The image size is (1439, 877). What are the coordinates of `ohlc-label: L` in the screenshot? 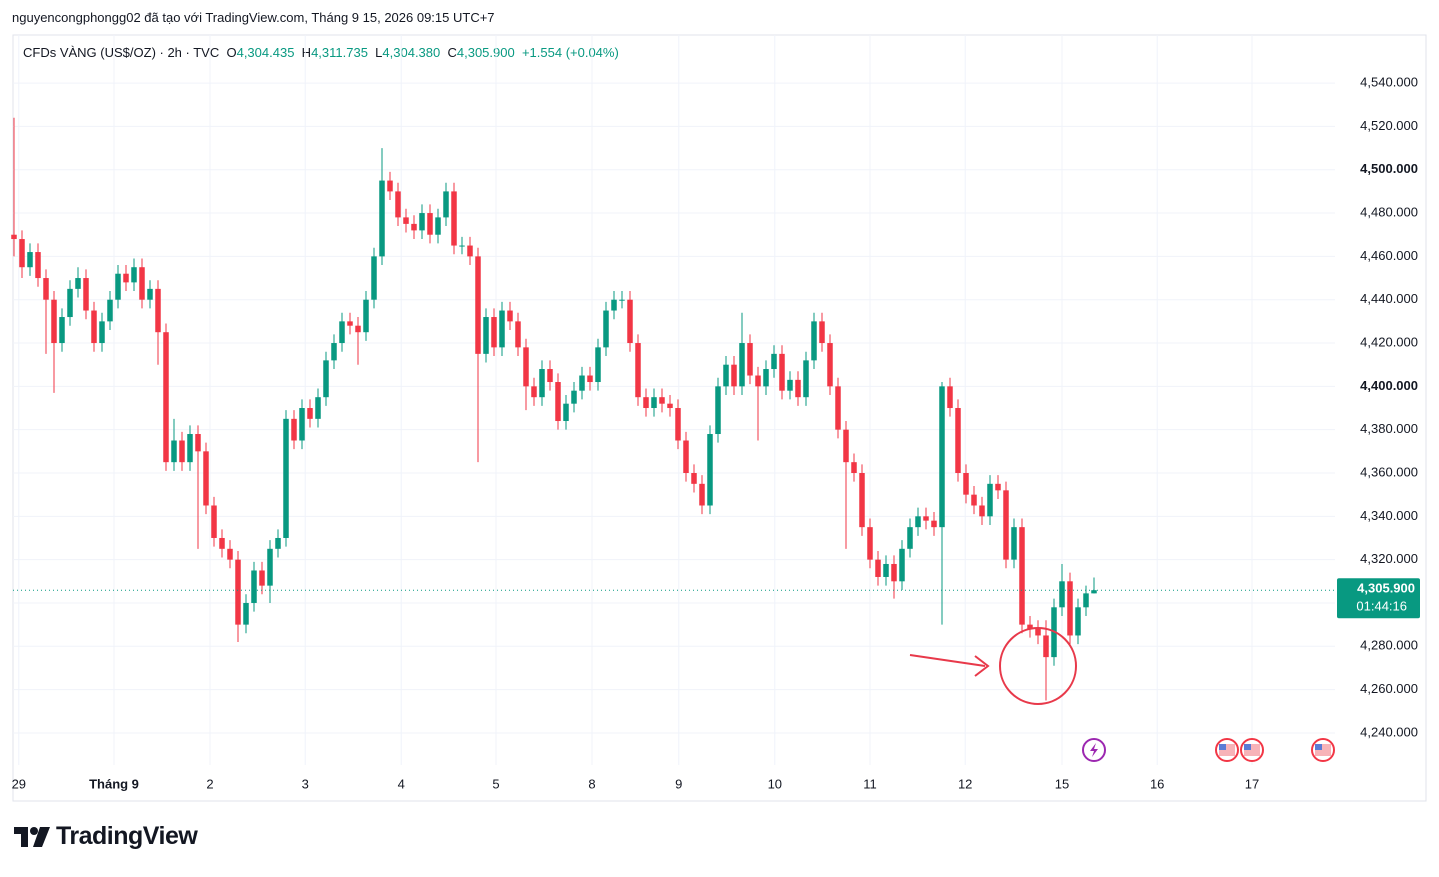 It's located at (379, 52).